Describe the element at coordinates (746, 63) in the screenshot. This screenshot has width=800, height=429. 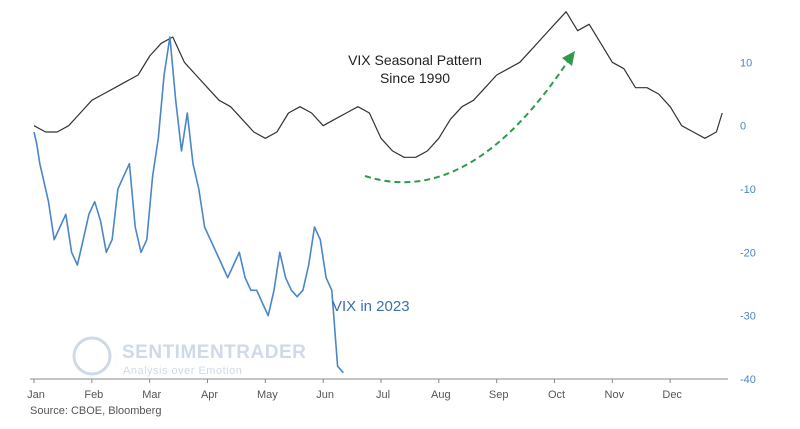
I see `y-tick-label: 10` at that location.